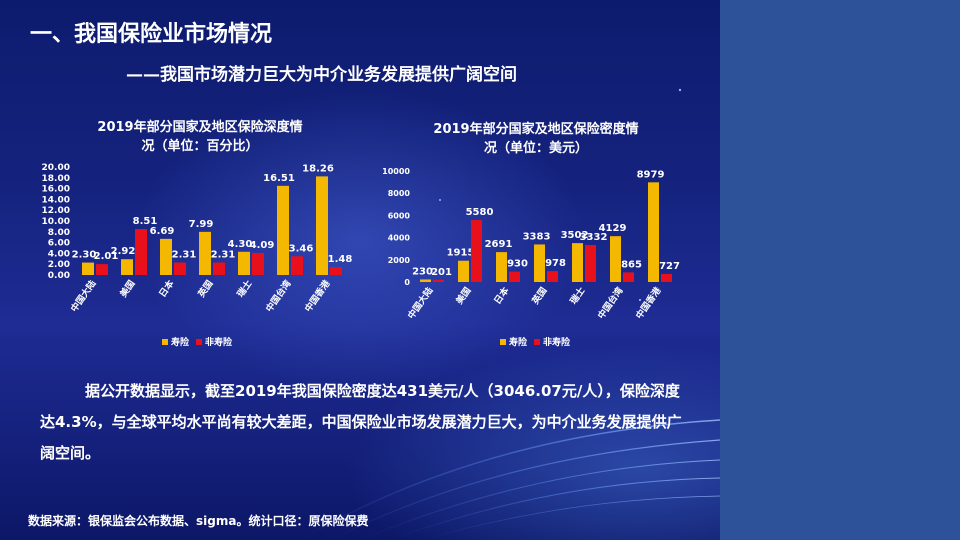 The width and height of the screenshot is (960, 540). What do you see at coordinates (396, 171) in the screenshot?
I see `density-ytick-label: 10000` at bounding box center [396, 171].